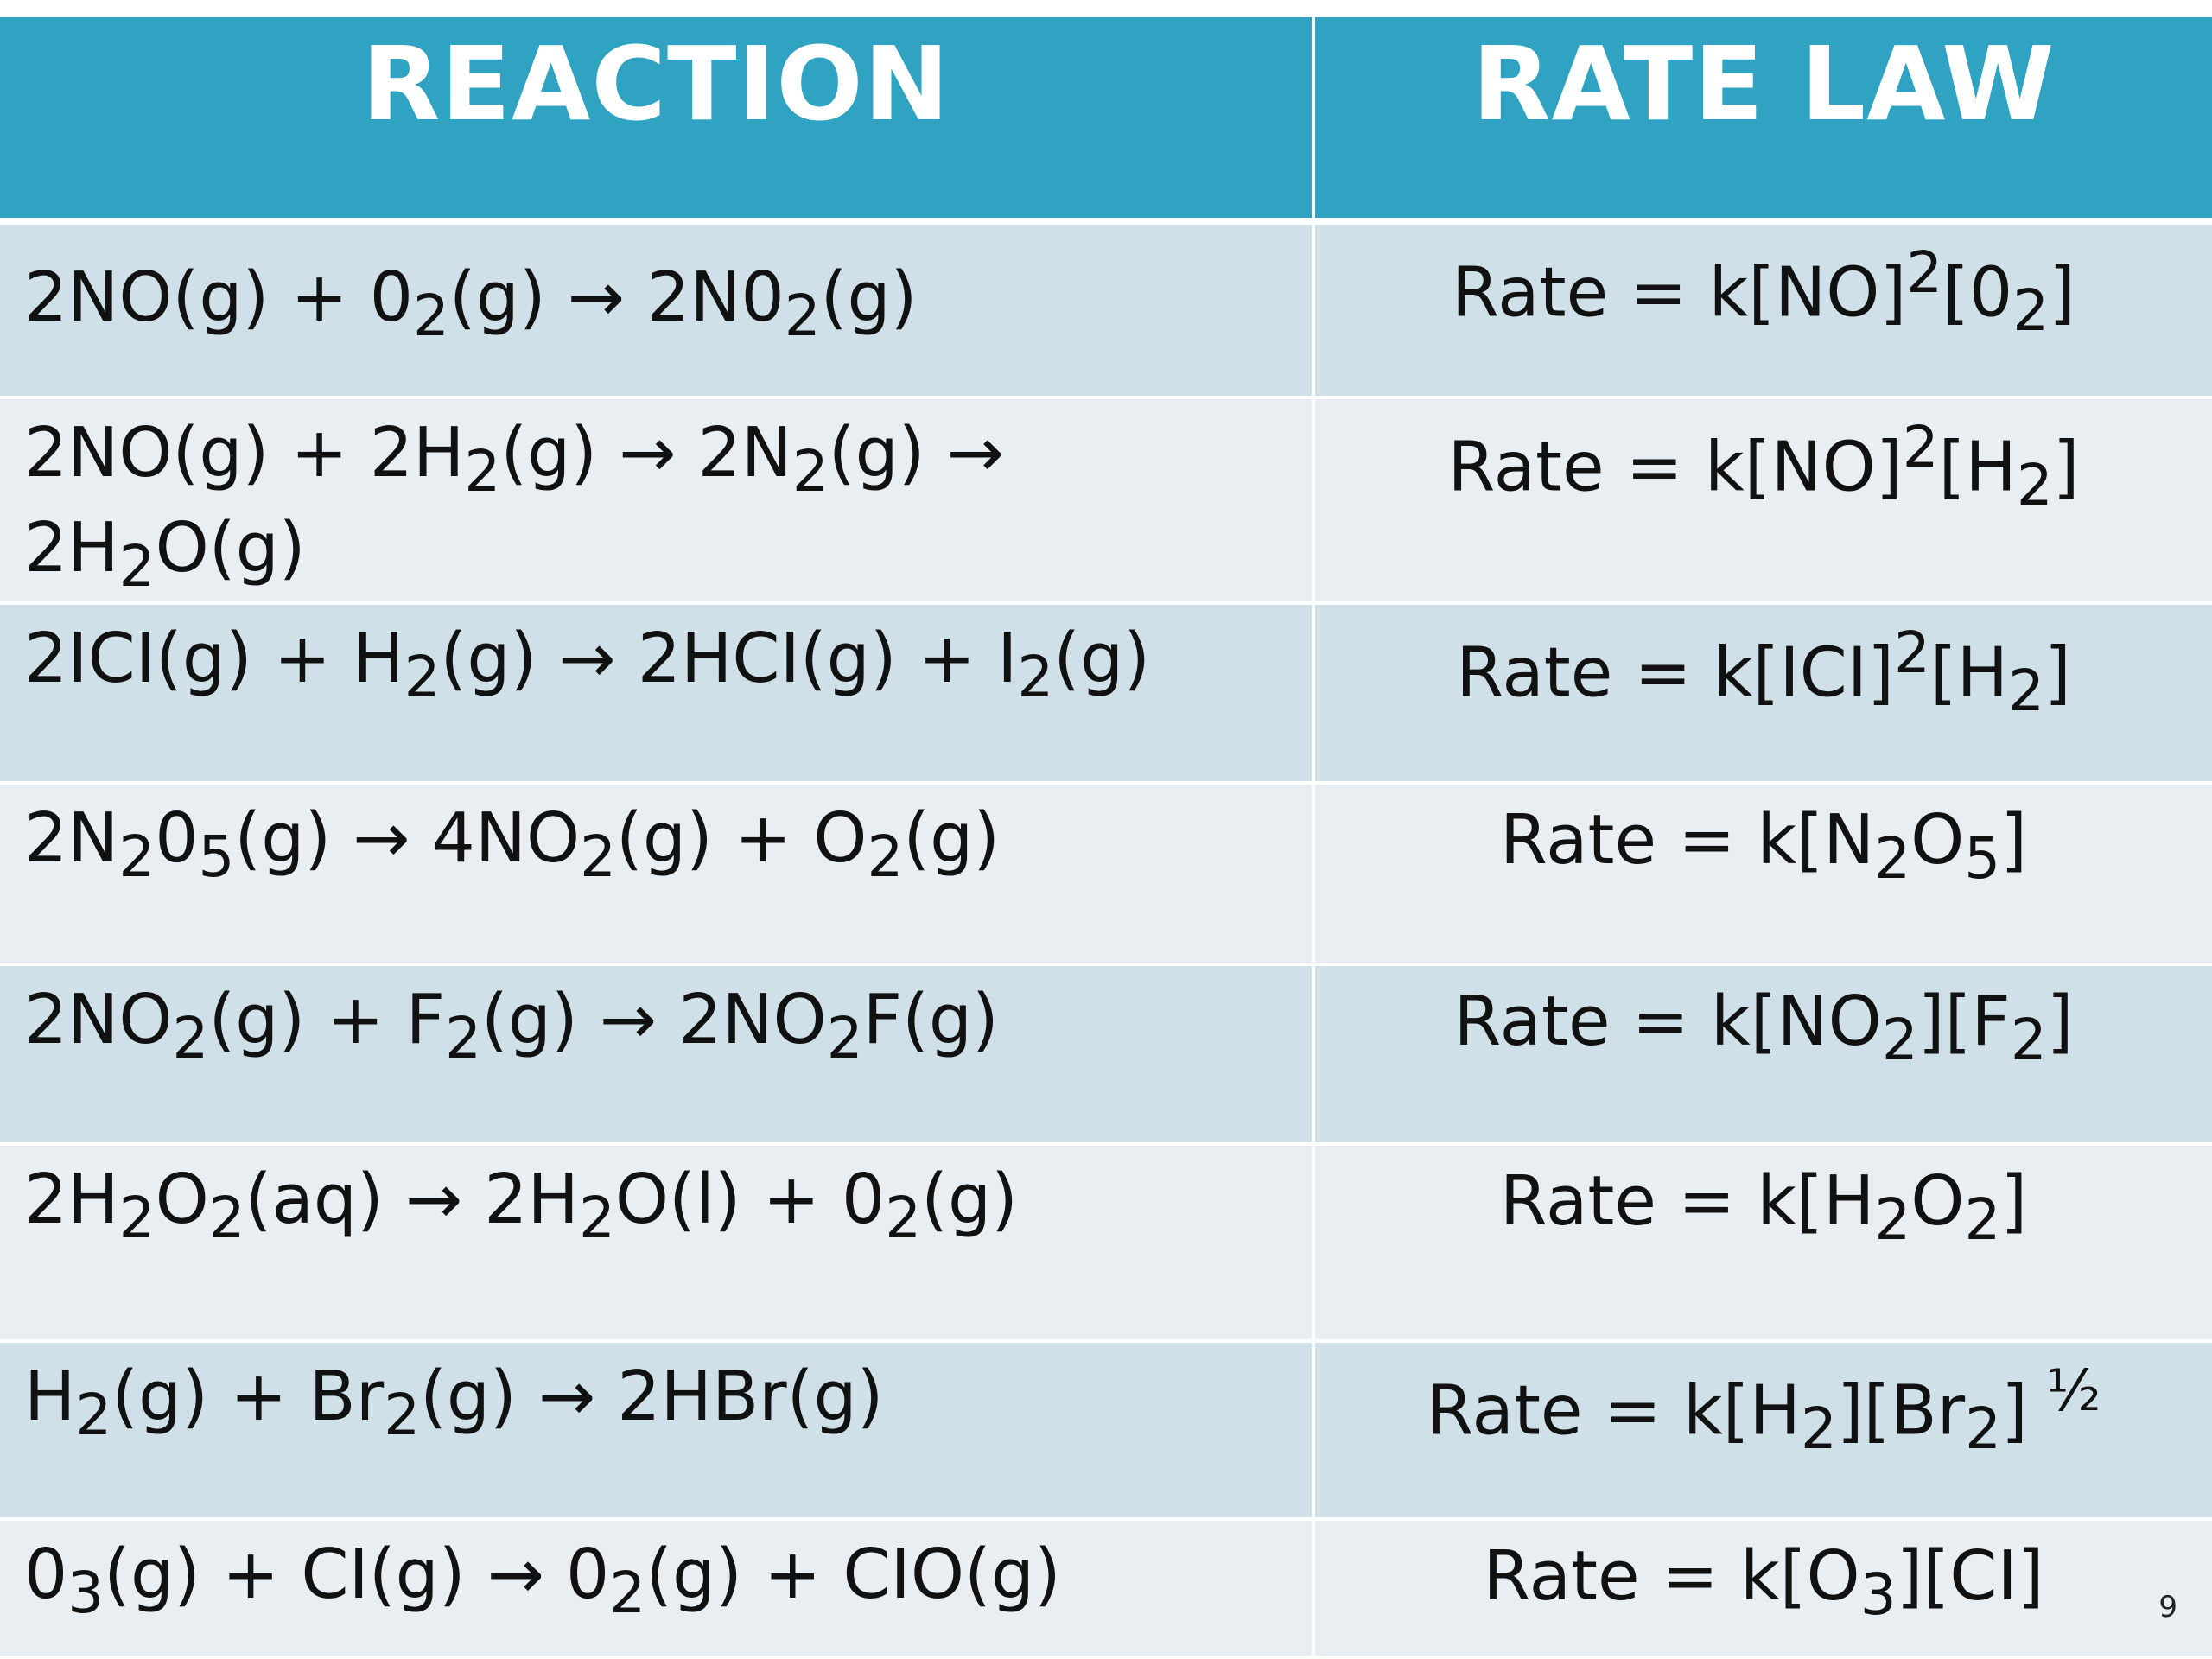  Describe the element at coordinates (657, 1589) in the screenshot. I see `reaction-cell: 03(g) + CI(g) → 02(g) + CIO(g)` at that location.